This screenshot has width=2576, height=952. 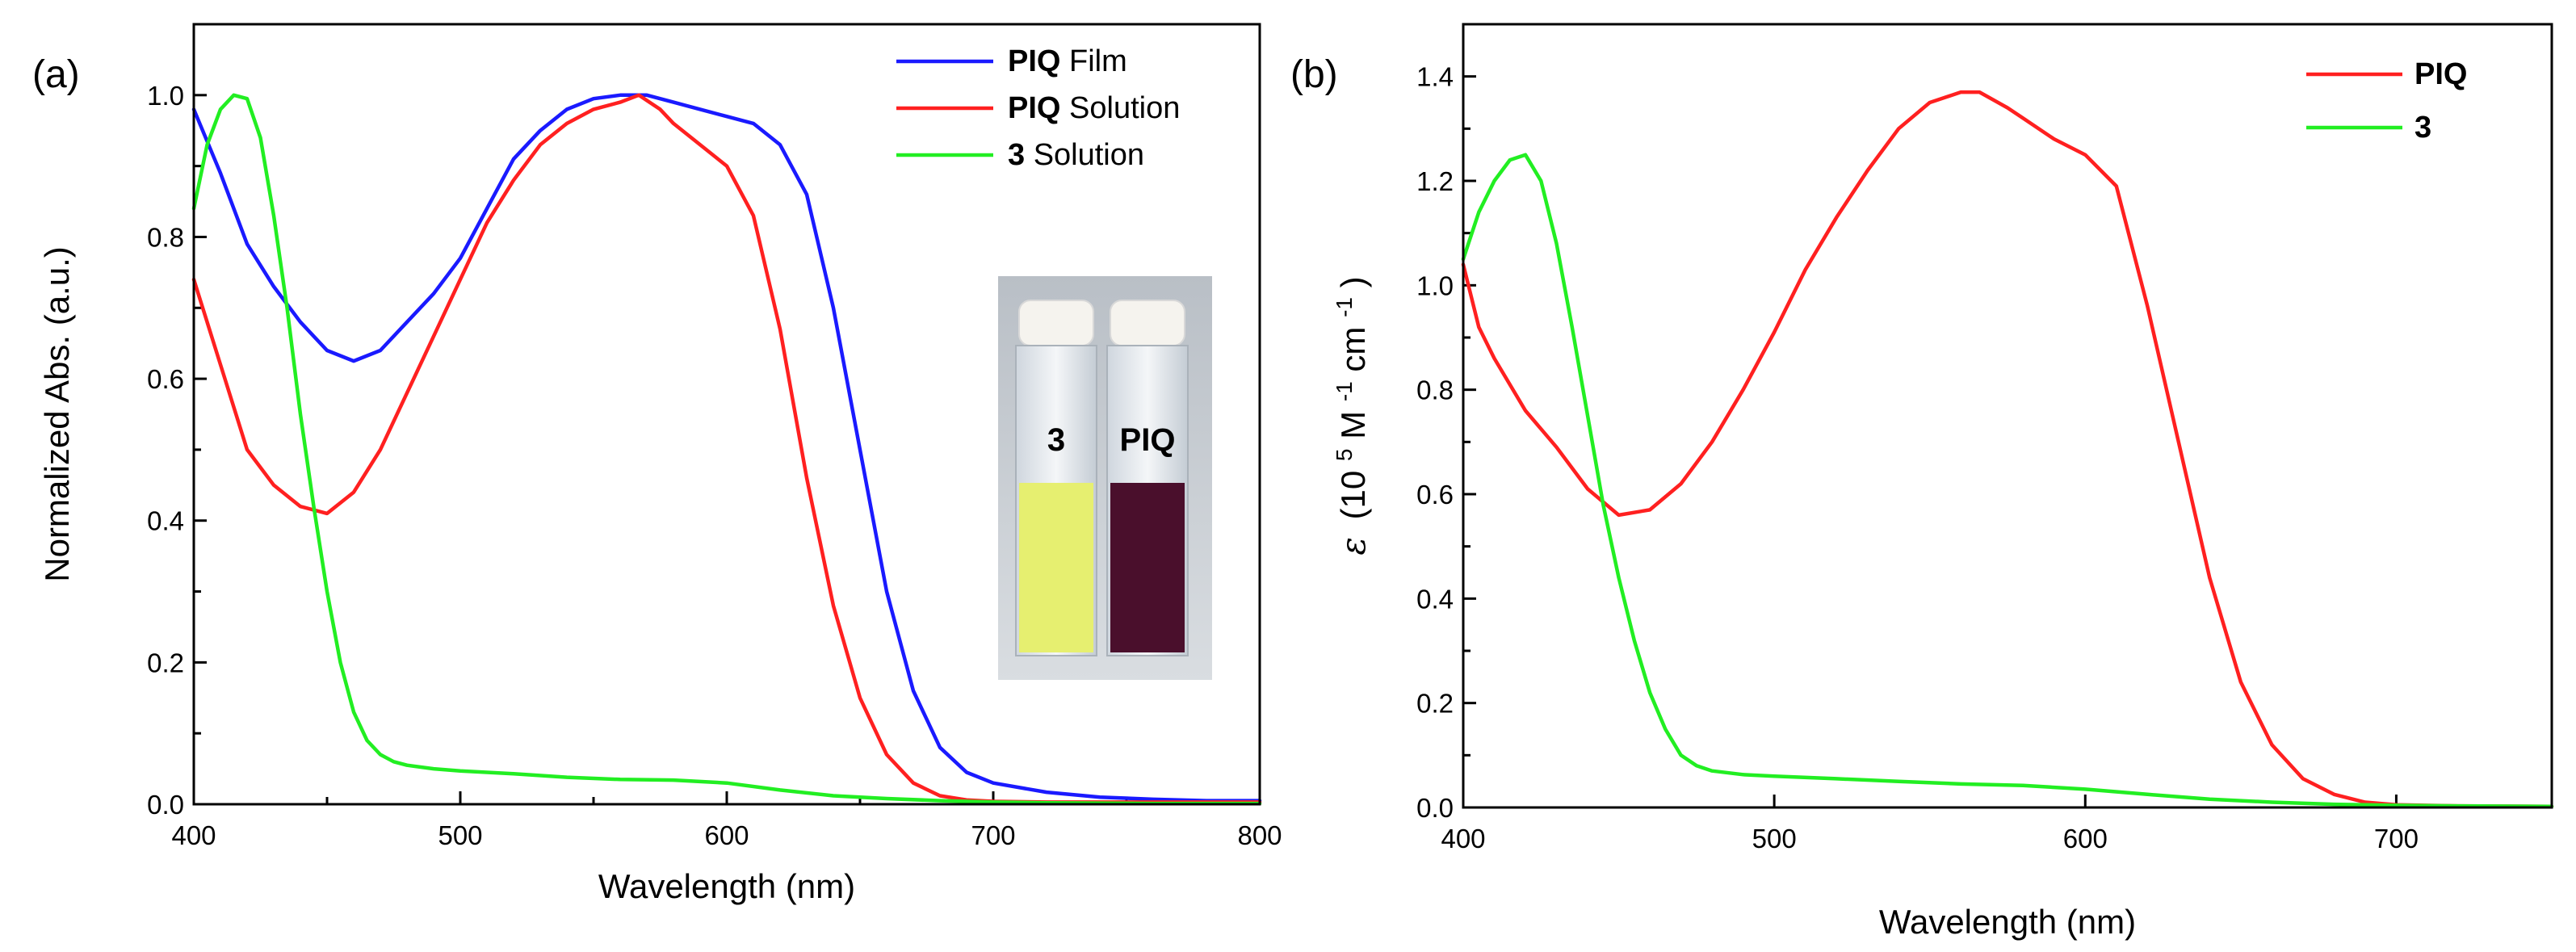 What do you see at coordinates (1353, 281) in the screenshot?
I see `y-axis-unit-part: )` at bounding box center [1353, 281].